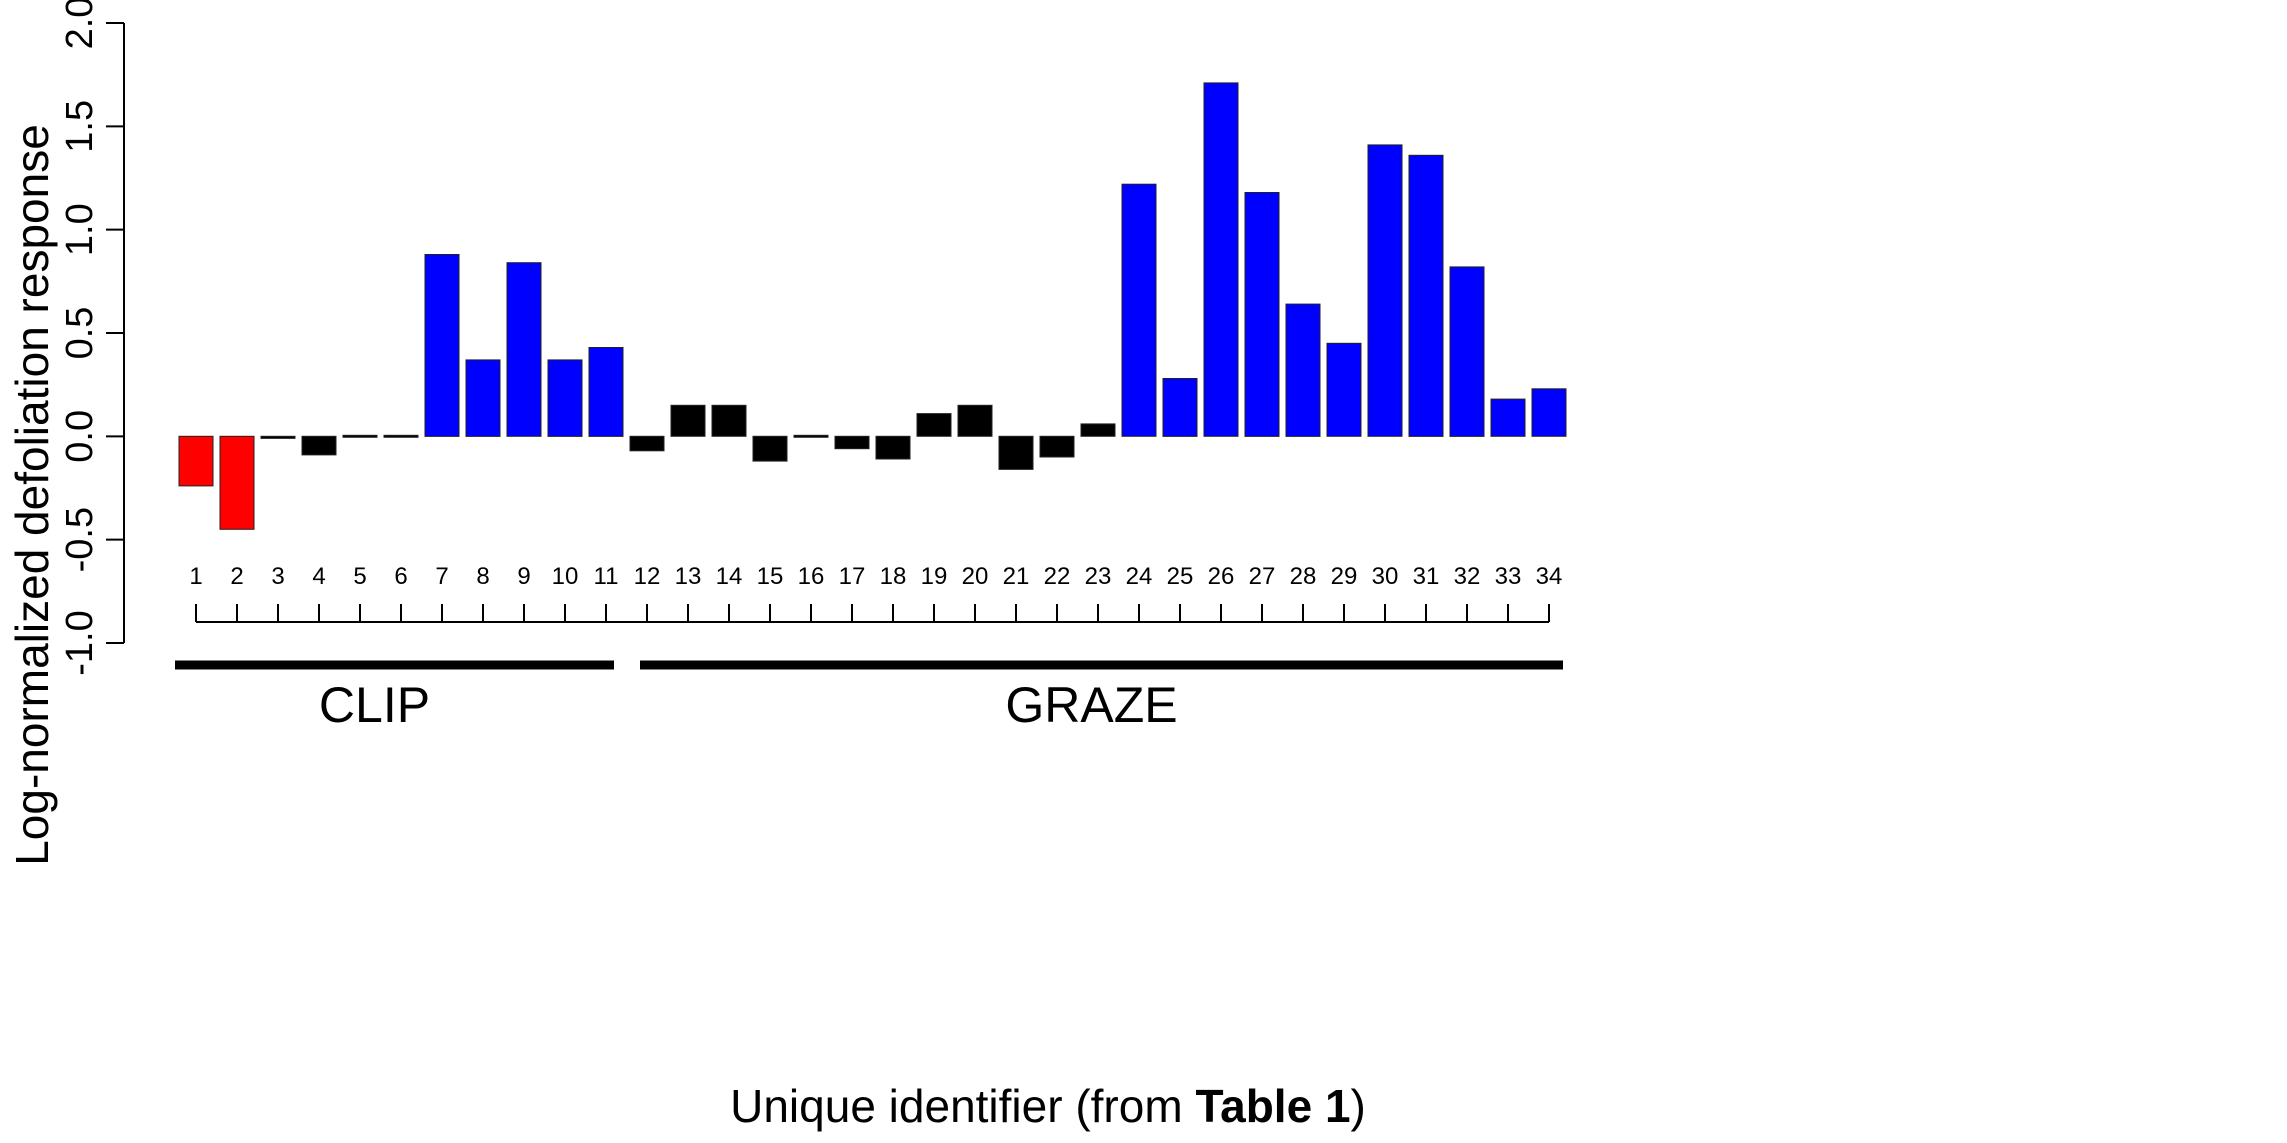 The width and height of the screenshot is (2287, 1143). I want to click on y-tick-label: 2.0, so click(80, 24).